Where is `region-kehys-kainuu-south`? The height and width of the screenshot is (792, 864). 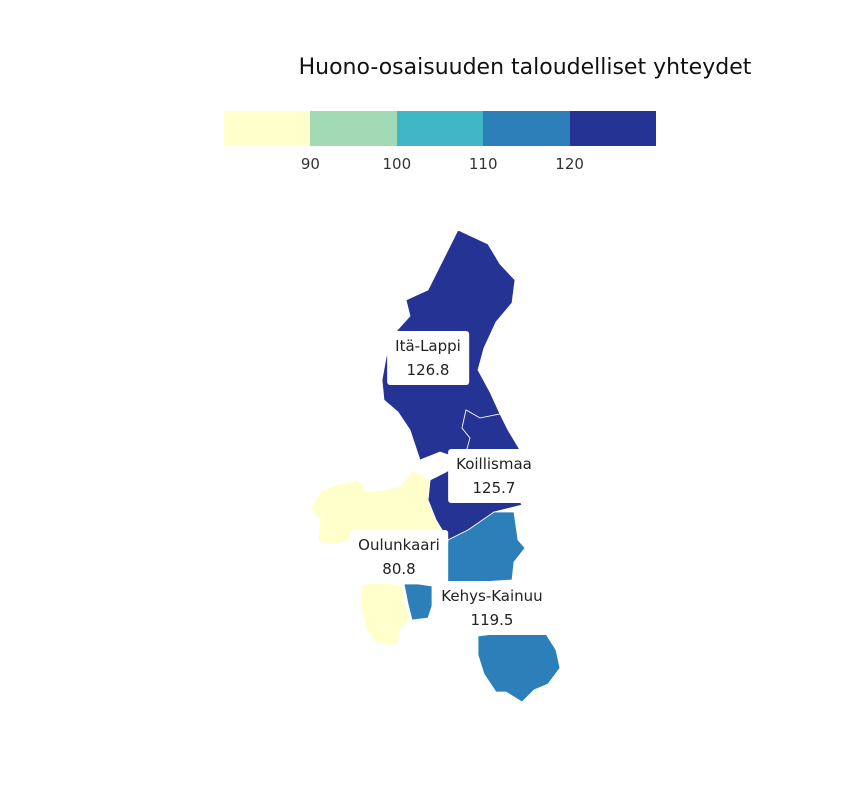
region-kehys-kainuu-south is located at coordinates (519, 667).